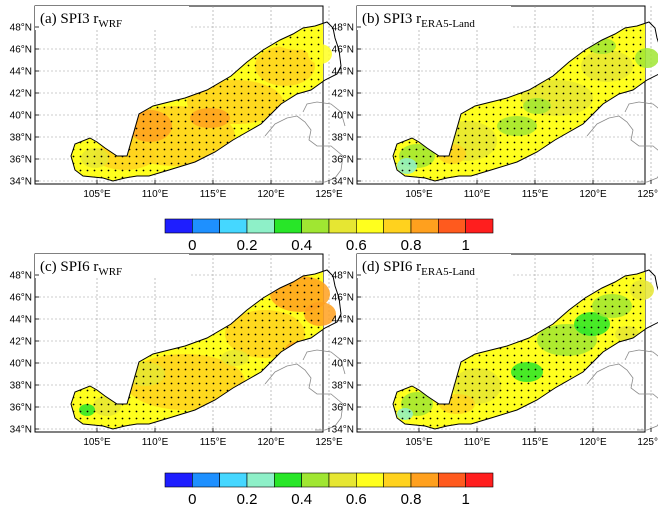 This screenshot has width=658, height=507. I want to click on panel-title: (b) SPI3 rERA5-Land, so click(434, 18).